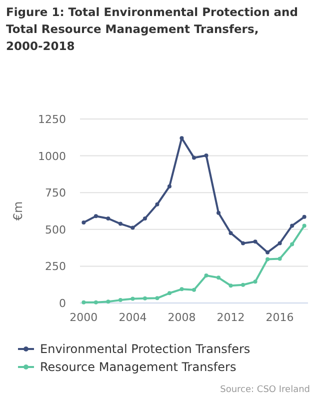 The image size is (320, 400). Describe the element at coordinates (138, 367) in the screenshot. I see `legend-label: Resource Management Transfers` at that location.